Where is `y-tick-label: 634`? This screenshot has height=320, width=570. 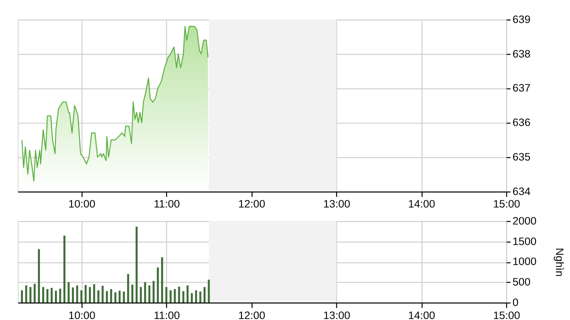
y-tick-label: 634 is located at coordinates (521, 192).